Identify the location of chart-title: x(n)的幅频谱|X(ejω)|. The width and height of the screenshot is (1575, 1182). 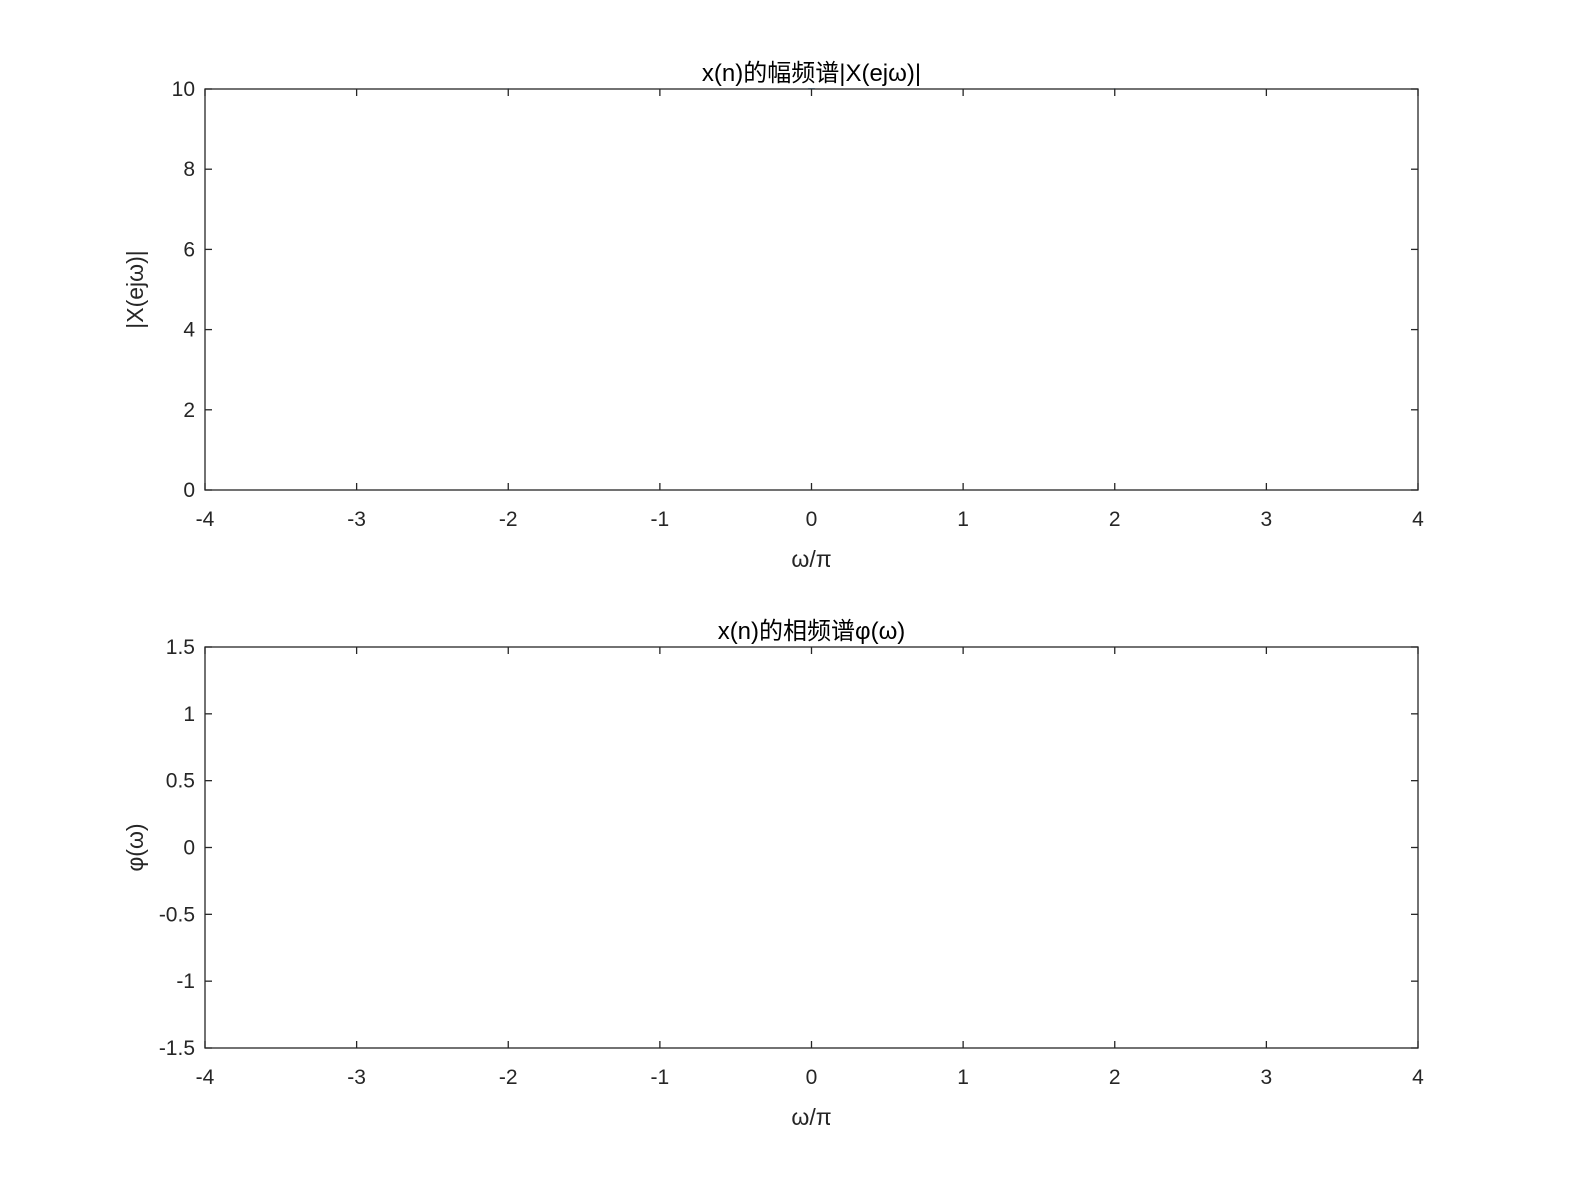
(811, 73).